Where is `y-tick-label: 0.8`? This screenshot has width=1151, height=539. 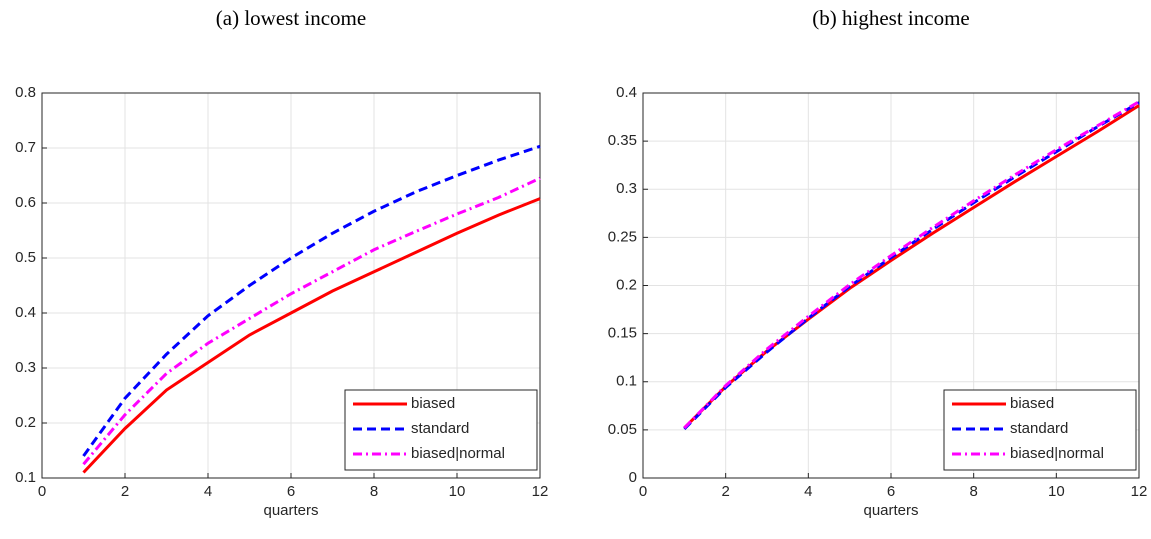
y-tick-label: 0.8 is located at coordinates (25, 92).